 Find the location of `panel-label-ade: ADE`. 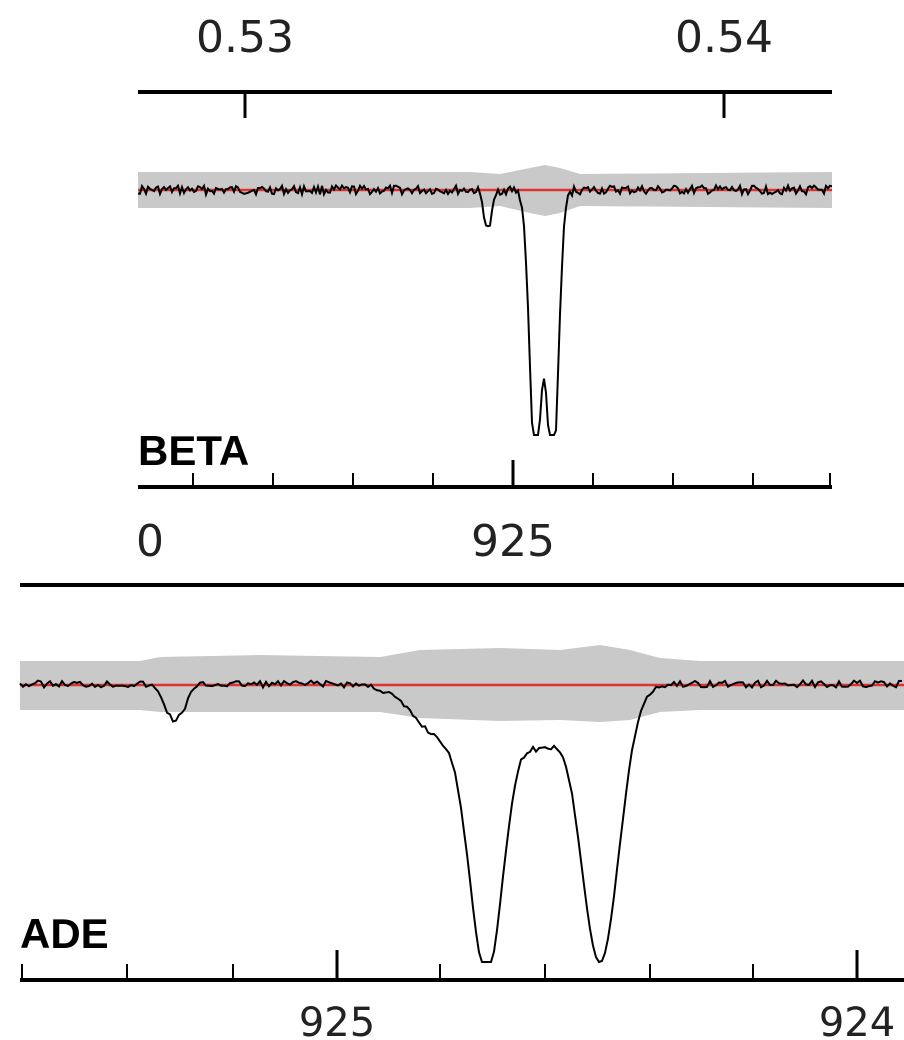

panel-label-ade: ADE is located at coordinates (64, 933).